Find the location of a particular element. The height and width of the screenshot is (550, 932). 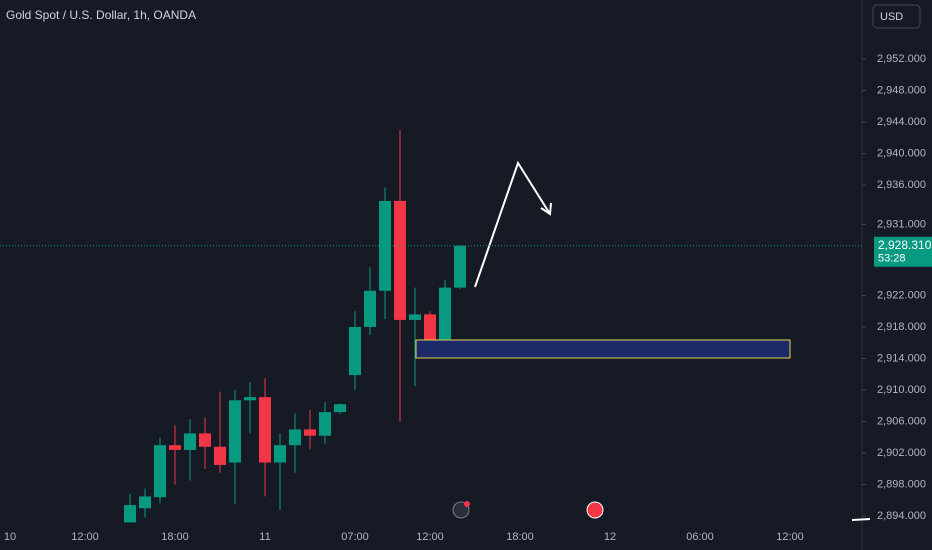

currency-button is located at coordinates (896, 16).